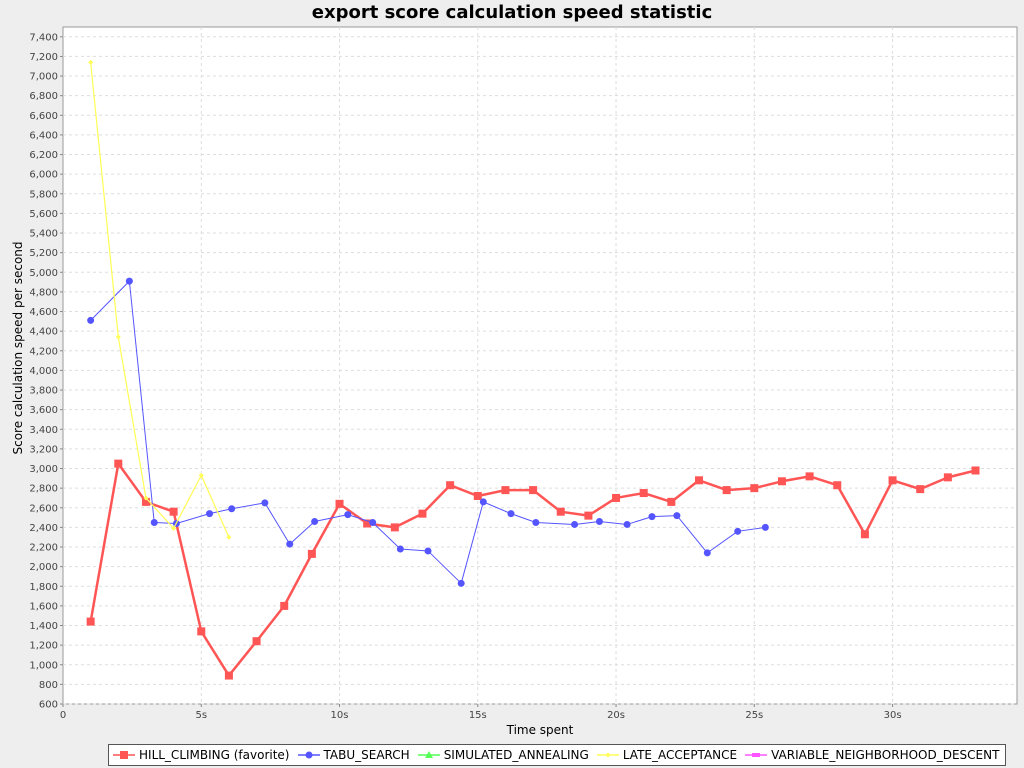  I want to click on y-tick-label: 6,800, so click(43, 96).